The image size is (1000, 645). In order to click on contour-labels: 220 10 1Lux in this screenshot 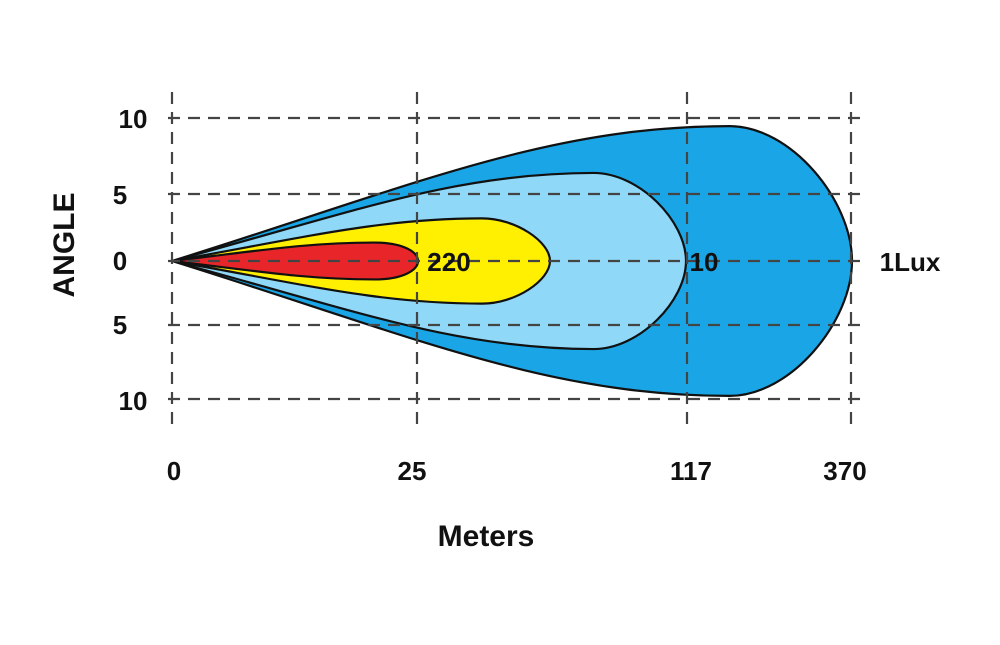, I will do `click(684, 262)`.